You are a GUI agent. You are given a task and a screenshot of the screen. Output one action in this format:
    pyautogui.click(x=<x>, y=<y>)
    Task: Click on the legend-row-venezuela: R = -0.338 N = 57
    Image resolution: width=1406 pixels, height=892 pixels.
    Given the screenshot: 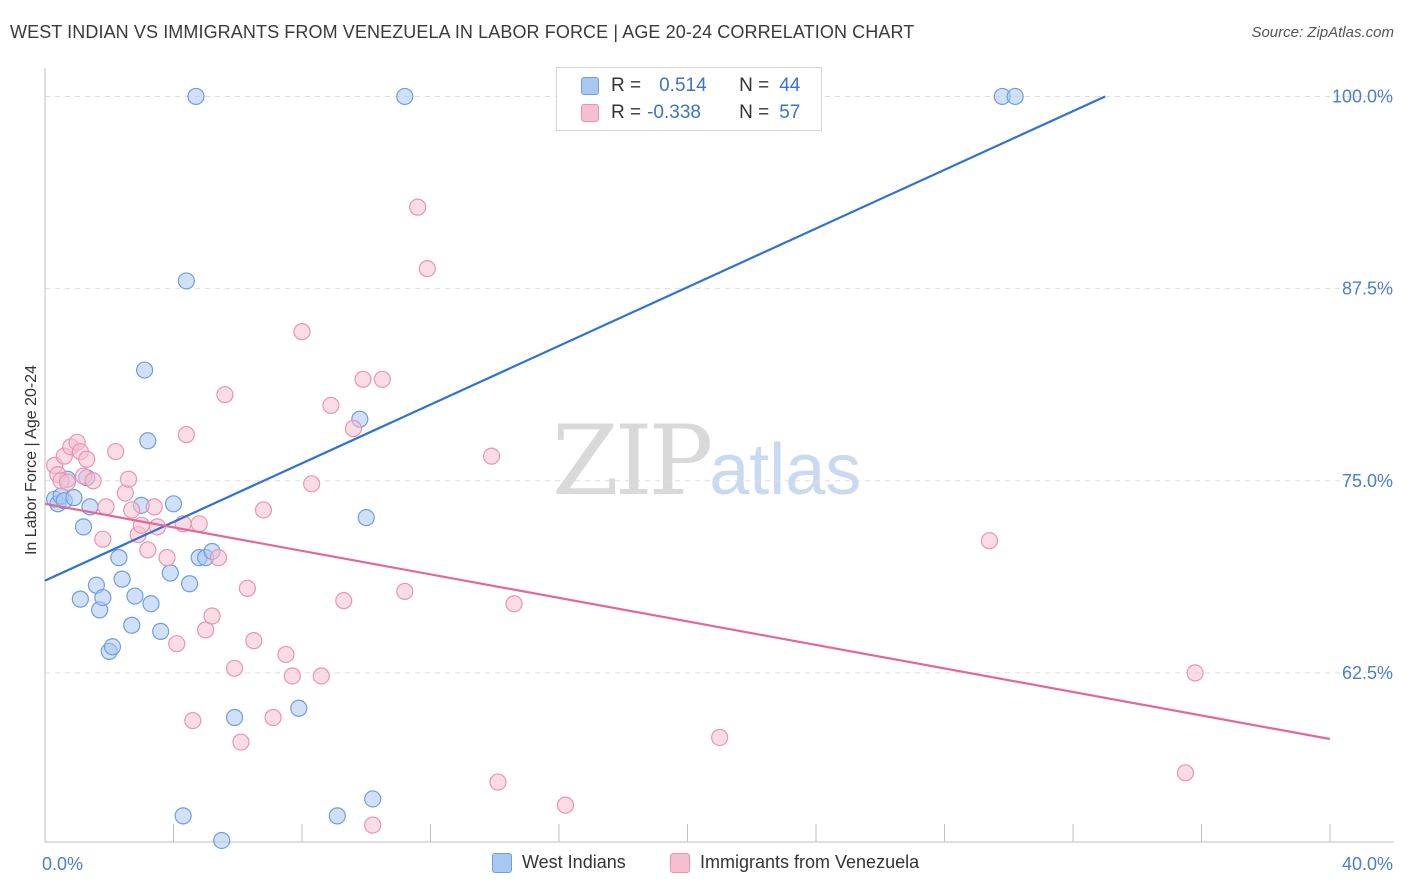 What is the action you would take?
    pyautogui.click(x=690, y=113)
    